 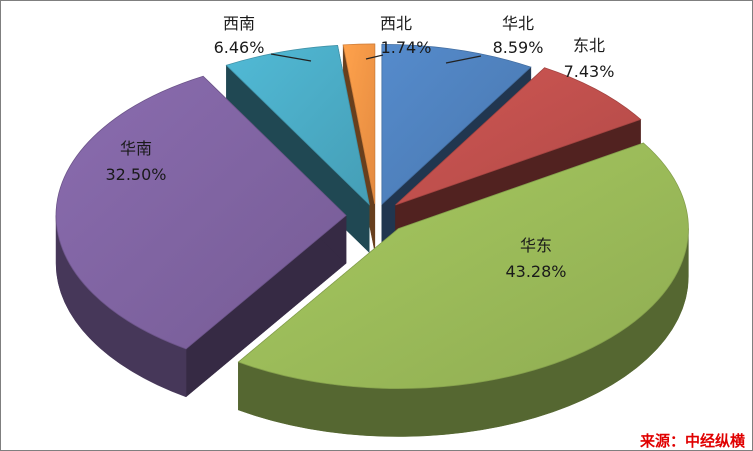 What do you see at coordinates (536, 245) in the screenshot?
I see `slice-label-name: 华东` at bounding box center [536, 245].